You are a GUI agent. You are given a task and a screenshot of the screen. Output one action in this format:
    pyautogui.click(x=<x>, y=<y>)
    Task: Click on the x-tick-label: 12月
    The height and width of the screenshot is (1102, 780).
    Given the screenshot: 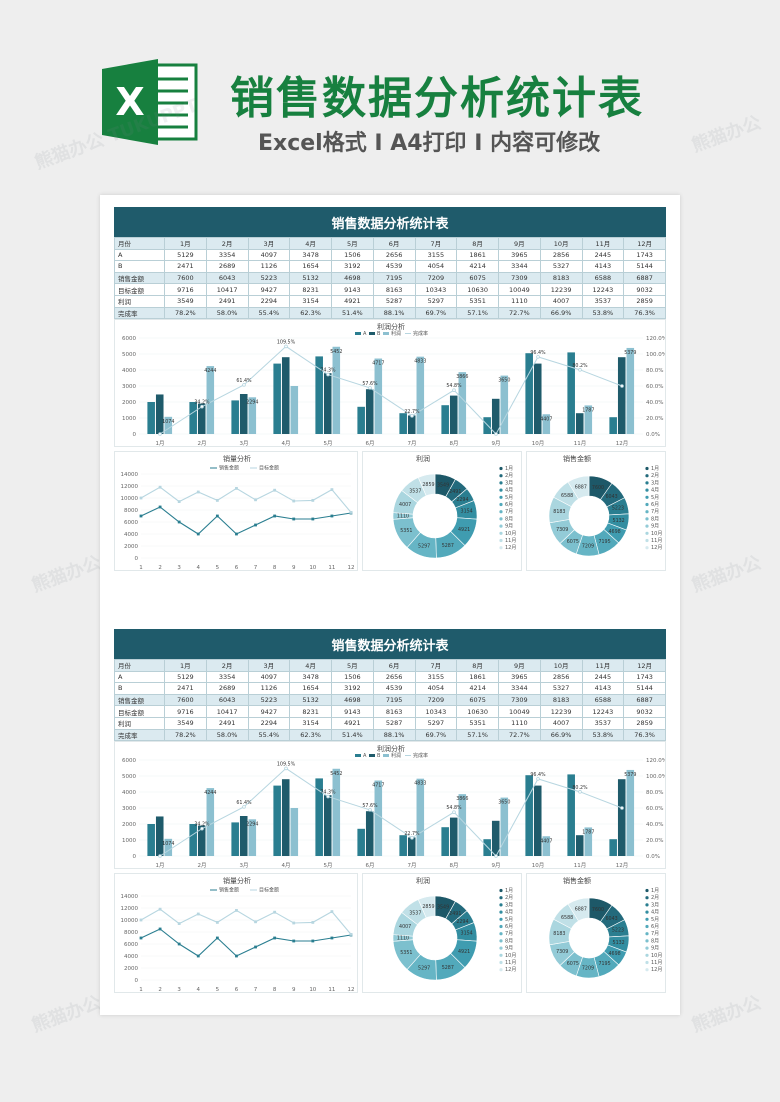 What is the action you would take?
    pyautogui.click(x=622, y=865)
    